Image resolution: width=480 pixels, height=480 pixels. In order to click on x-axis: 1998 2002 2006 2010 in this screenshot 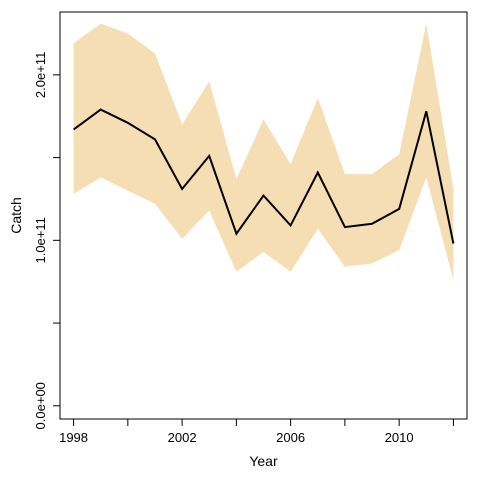, I will do `click(256, 431)`.